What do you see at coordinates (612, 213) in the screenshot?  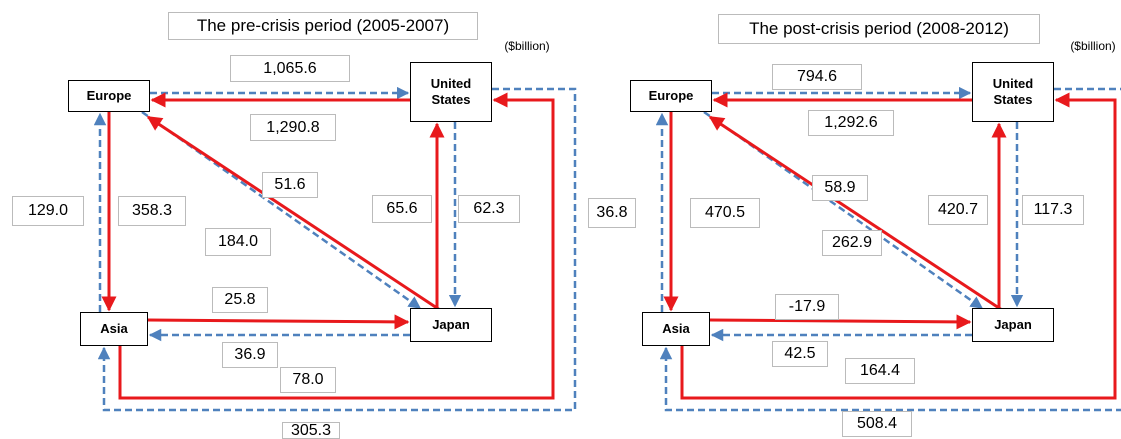 I see `flow-label: 36.8` at bounding box center [612, 213].